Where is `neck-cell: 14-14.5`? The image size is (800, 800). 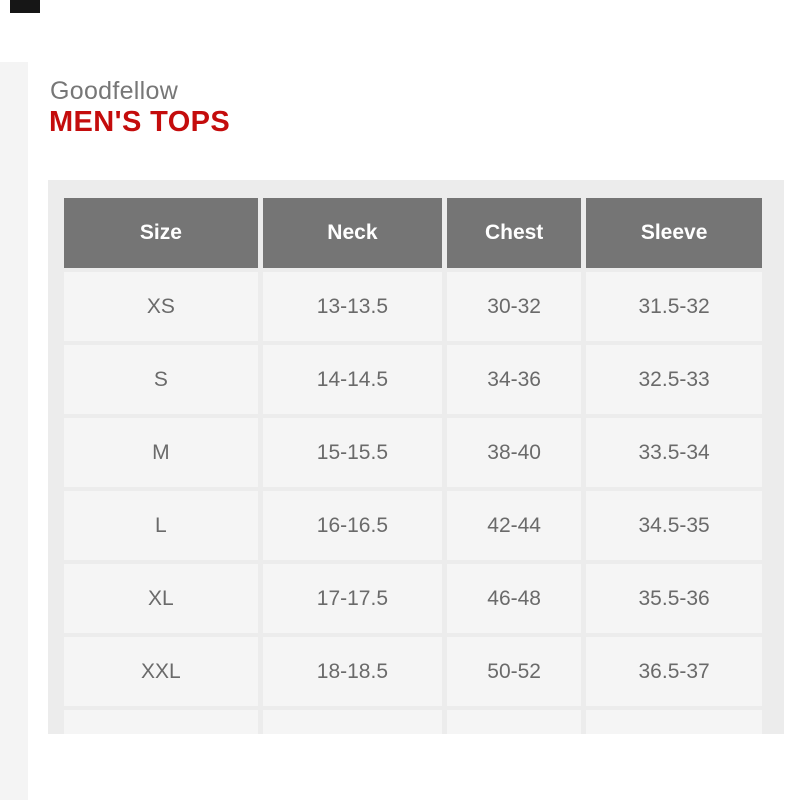
neck-cell: 14-14.5 is located at coordinates (352, 379).